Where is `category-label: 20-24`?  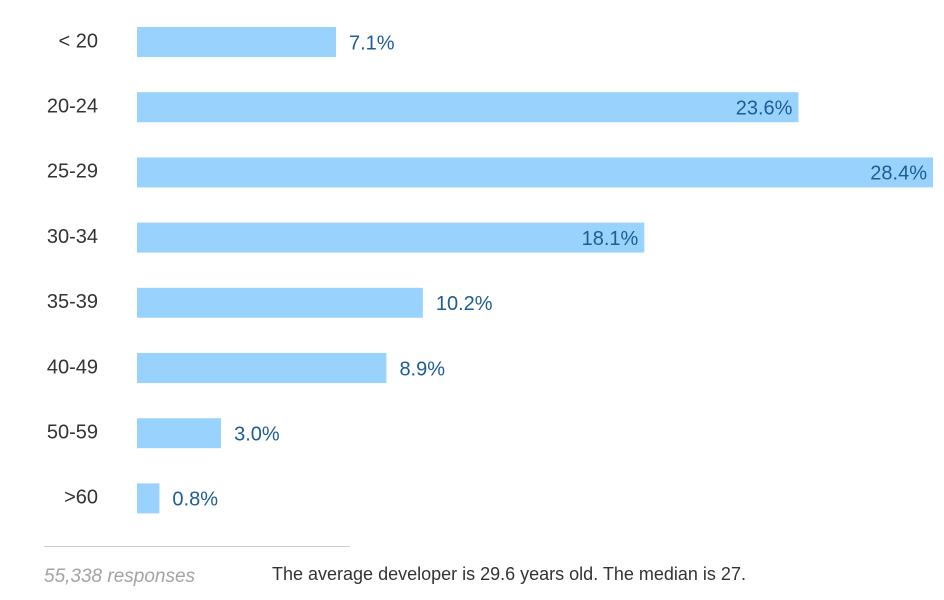
category-label: 20-24 is located at coordinates (72, 106).